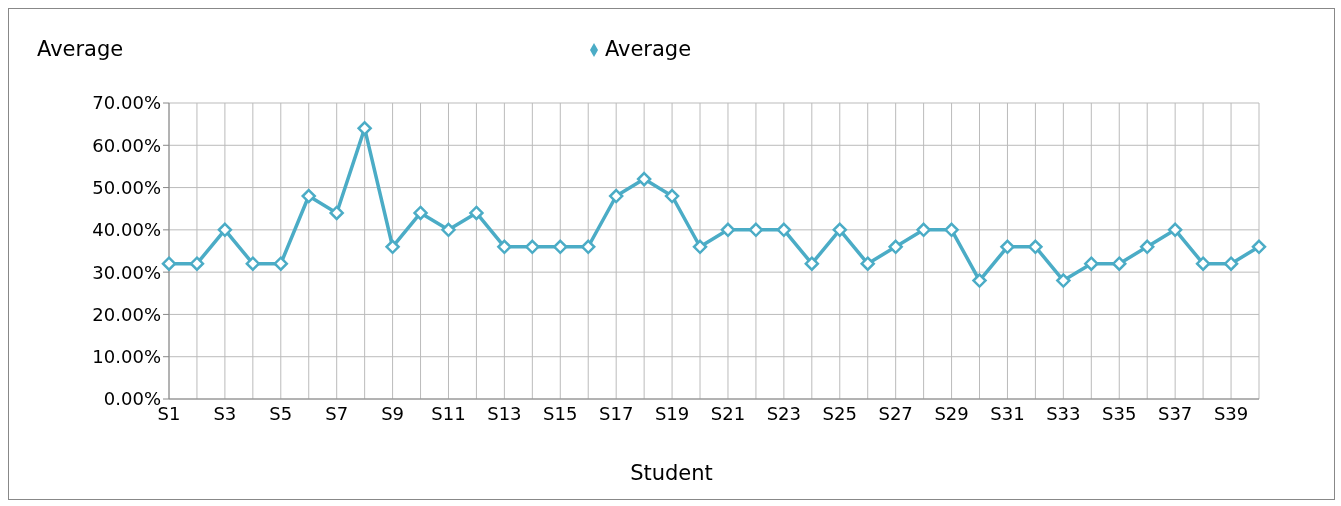 Image resolution: width=1341 pixels, height=506 pixels. I want to click on x-tick-label: S15, so click(560, 413).